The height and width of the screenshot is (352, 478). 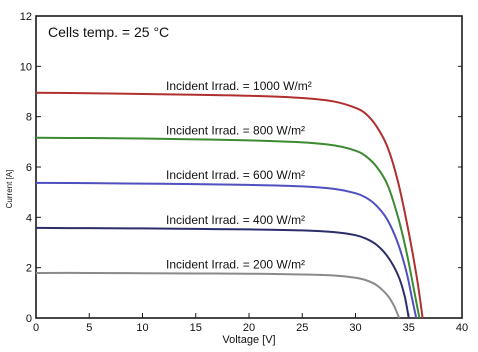 What do you see at coordinates (235, 264) in the screenshot?
I see `series-label-4: Incident Irrad. = 200 W/m²` at bounding box center [235, 264].